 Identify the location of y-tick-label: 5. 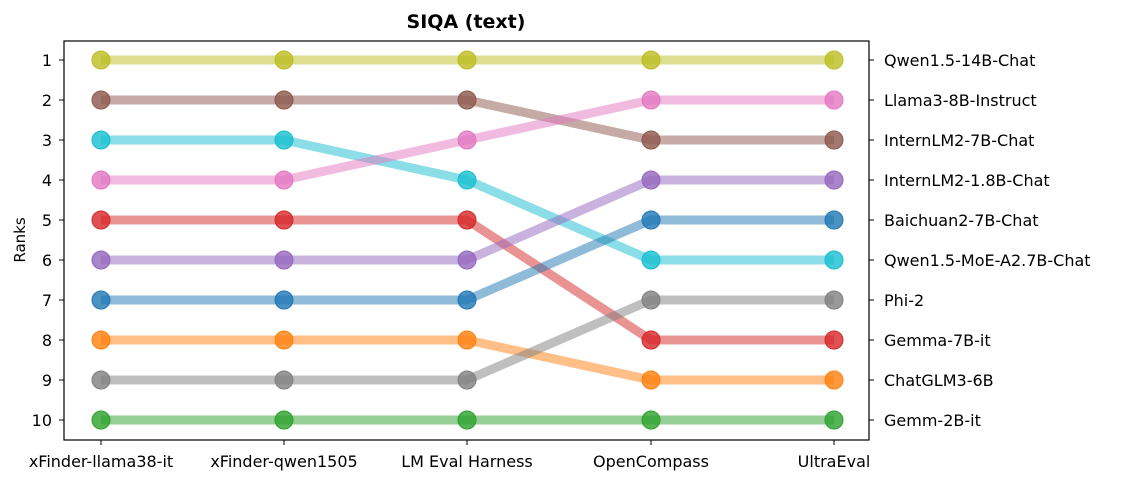
(47, 220).